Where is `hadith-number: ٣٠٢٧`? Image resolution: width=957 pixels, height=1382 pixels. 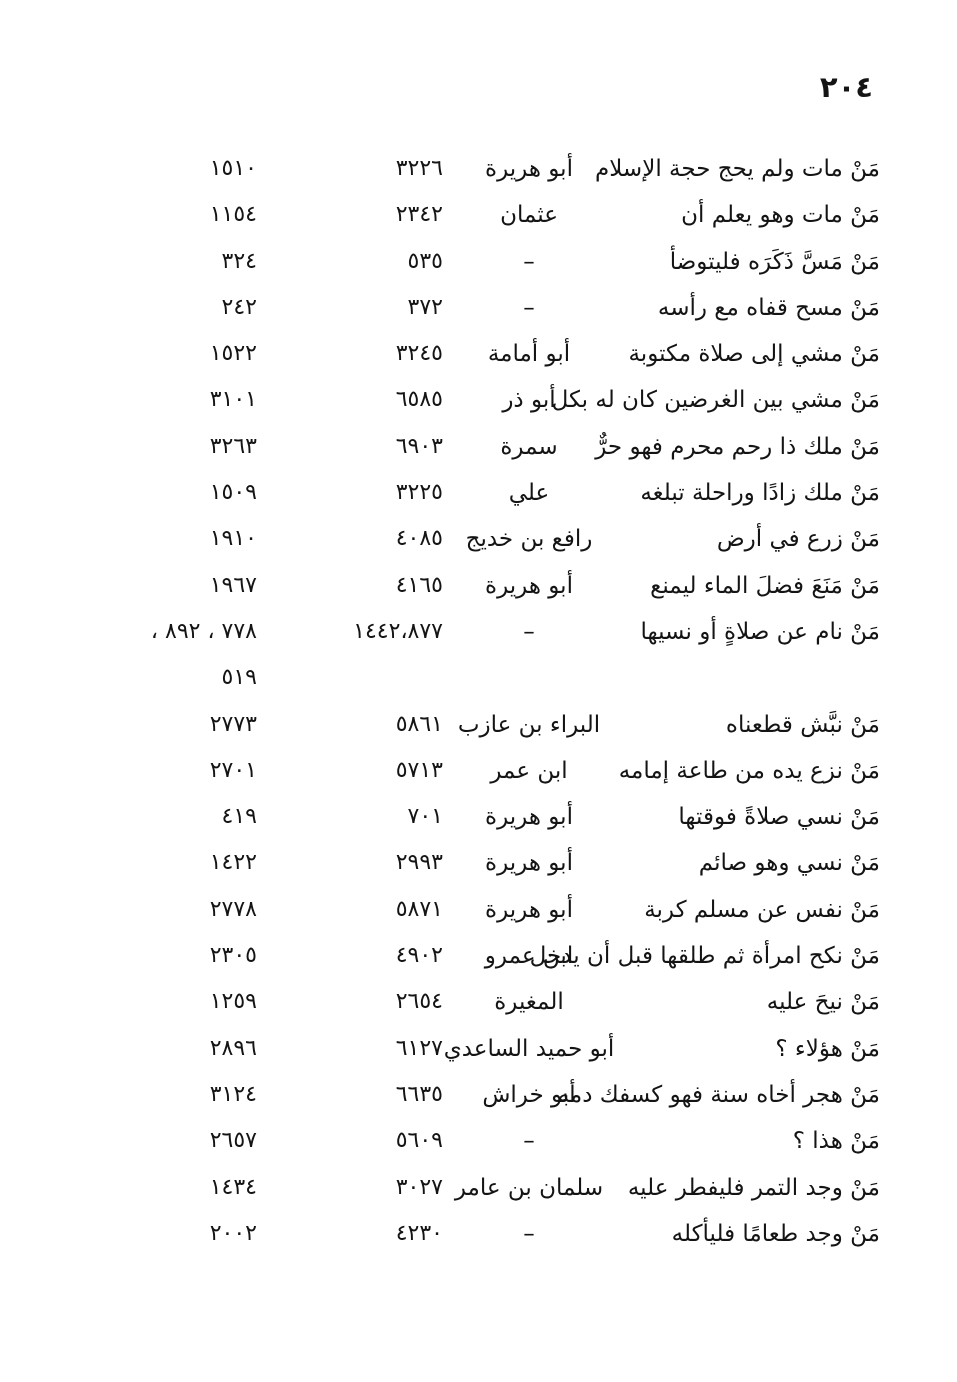 hadith-number: ٣٠٢٧ is located at coordinates (419, 1187).